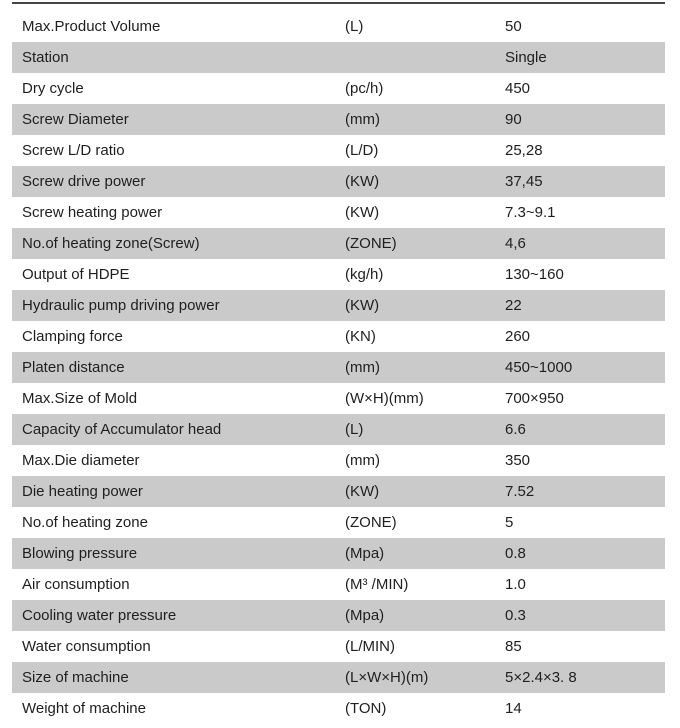  I want to click on parameter-cell: Cooling water pressure, so click(99, 615).